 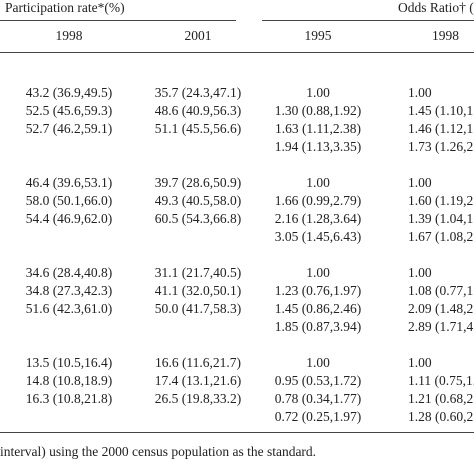 I want to click on cell: 1.23 (0.76,1.97), so click(x=318, y=290).